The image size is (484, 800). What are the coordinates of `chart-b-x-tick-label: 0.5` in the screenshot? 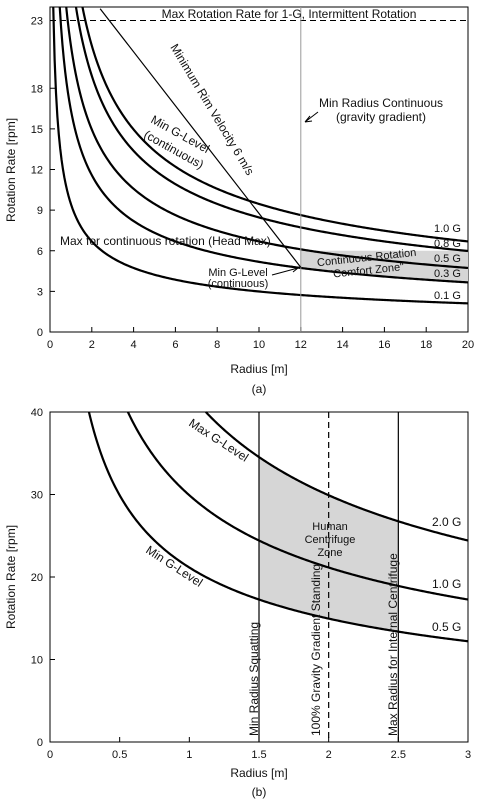 It's located at (119, 755).